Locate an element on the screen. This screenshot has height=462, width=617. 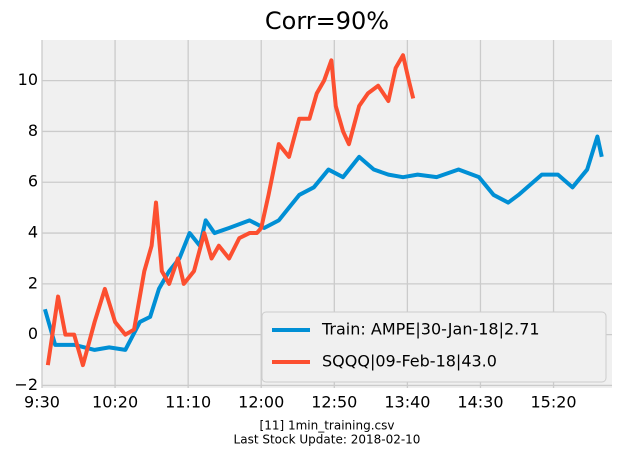
legend-label: SQQQ|09-Feb-18|43.0 is located at coordinates (409, 361).